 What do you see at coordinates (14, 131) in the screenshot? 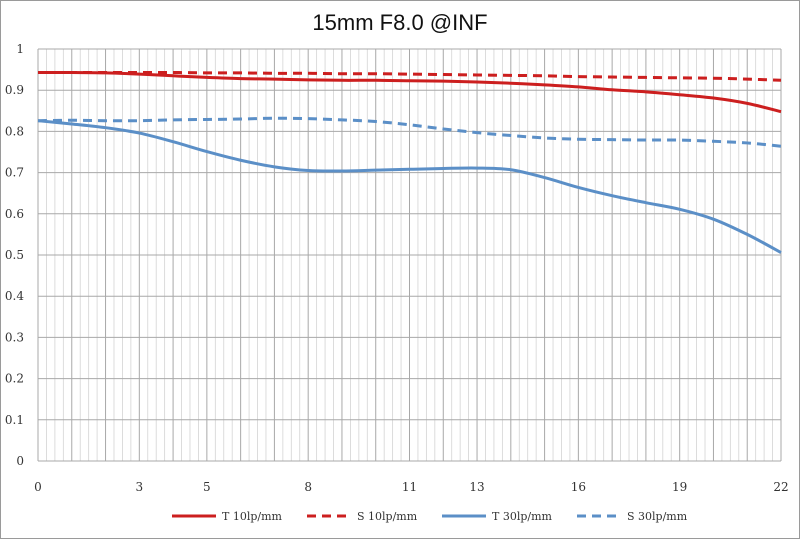
I see `y-tick-label: 0.8` at bounding box center [14, 131].